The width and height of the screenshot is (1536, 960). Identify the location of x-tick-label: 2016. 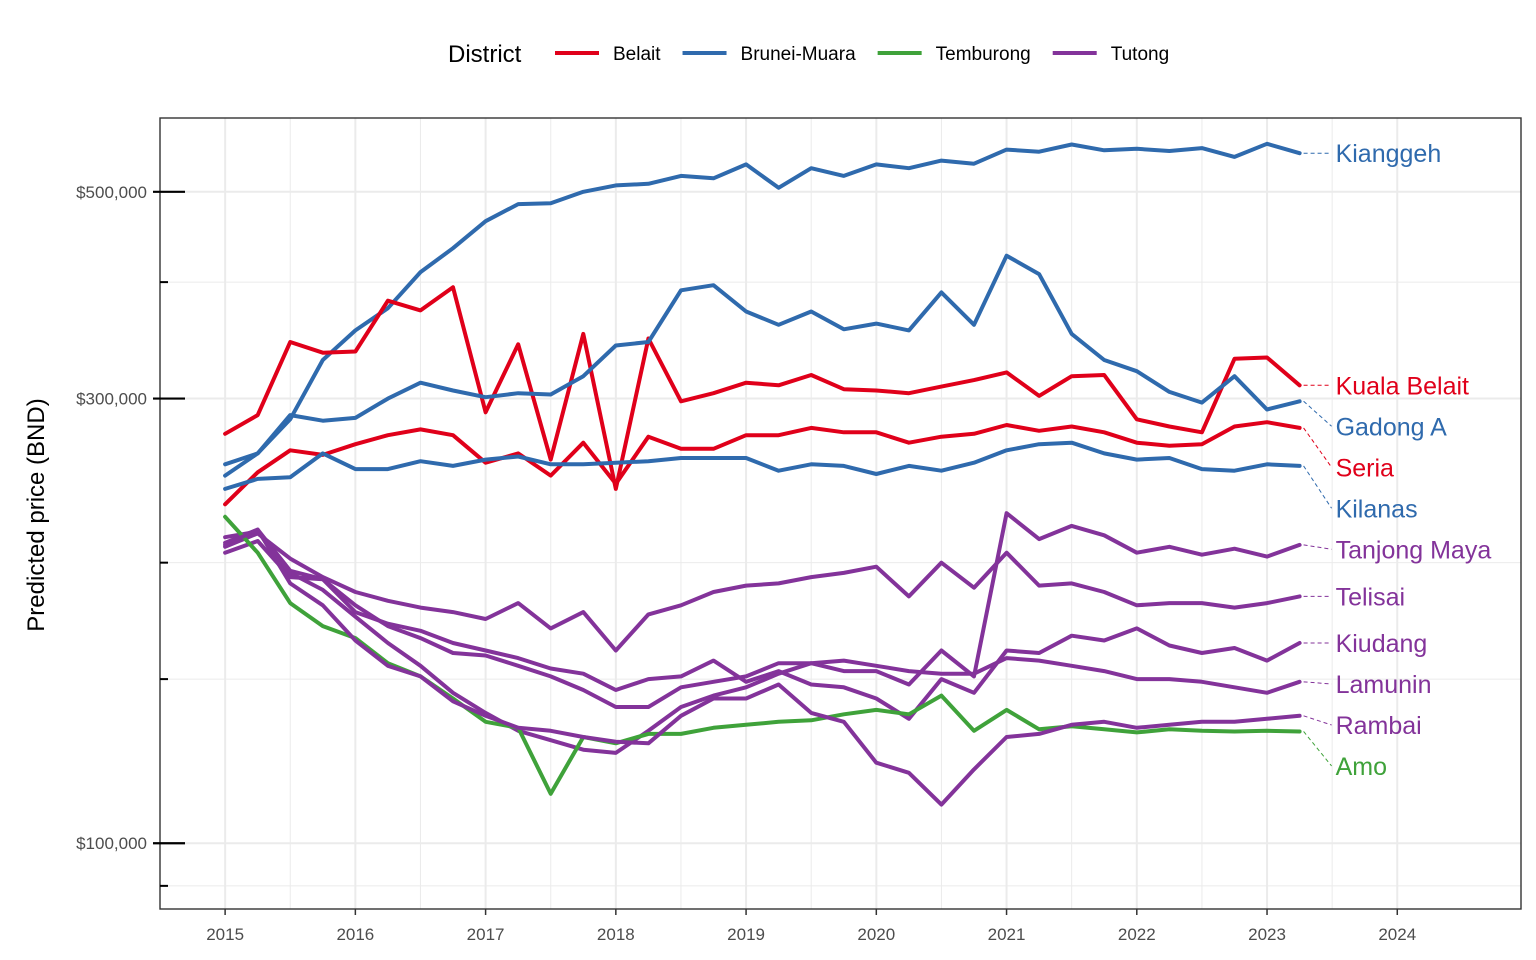
(355, 934).